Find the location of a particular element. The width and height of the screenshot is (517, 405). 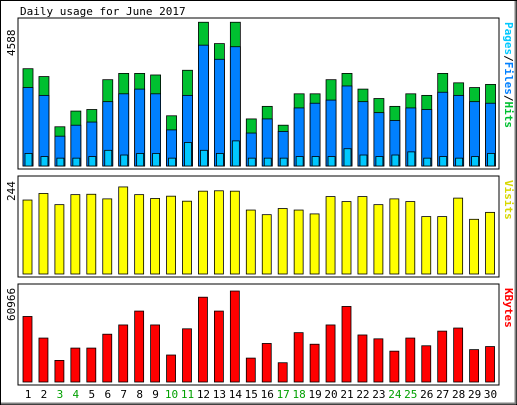

hits-side-label: Pages/Files/Hits is located at coordinates (508, 75).